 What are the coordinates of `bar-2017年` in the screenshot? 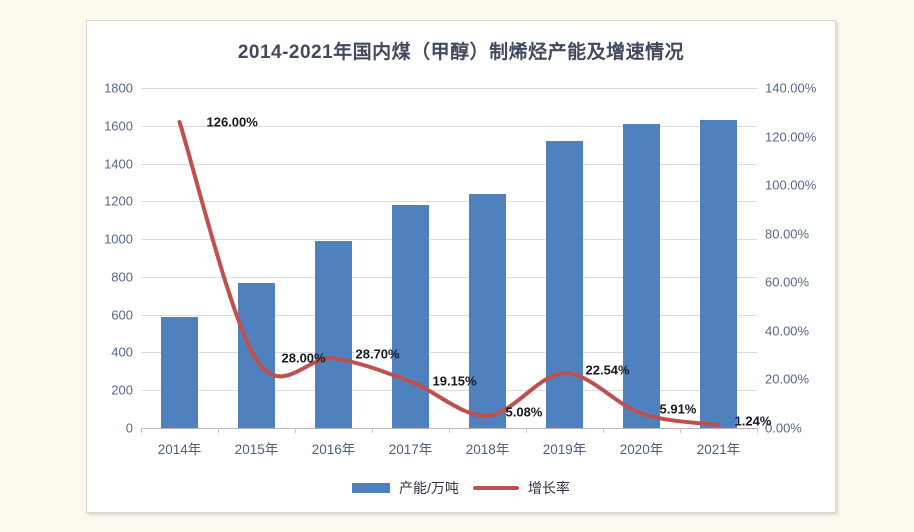 It's located at (410, 316).